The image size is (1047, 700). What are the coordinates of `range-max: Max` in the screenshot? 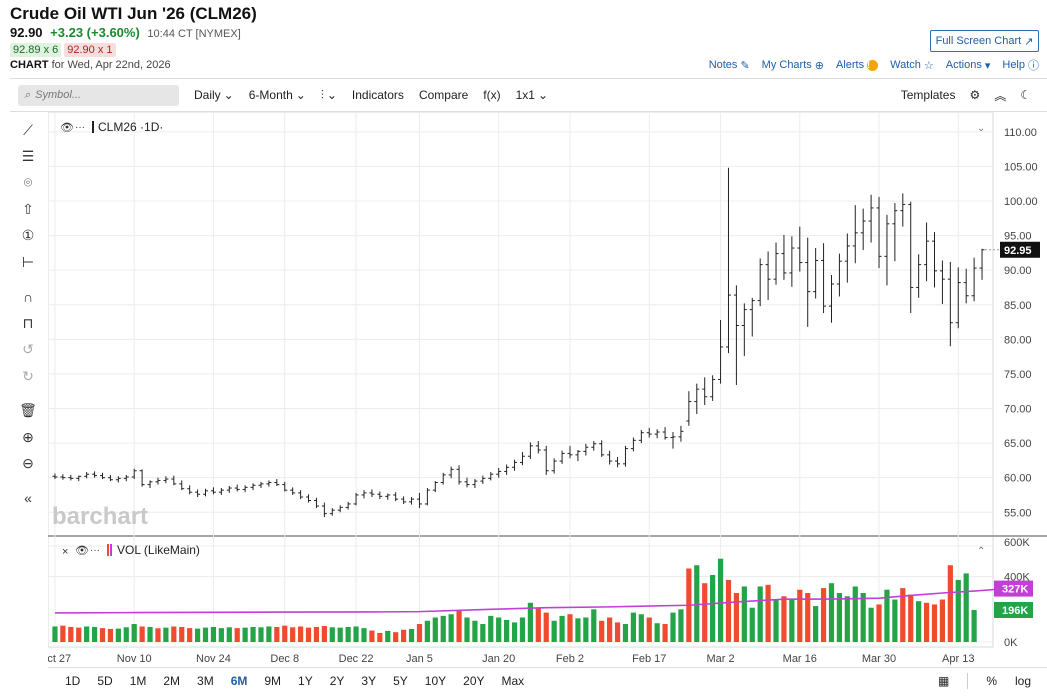 It's located at (513, 680).